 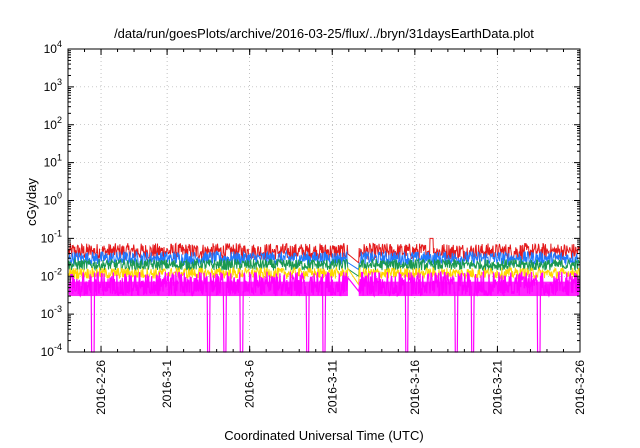 I want to click on y-tick-label: 10⁻¹, so click(x=51, y=236).